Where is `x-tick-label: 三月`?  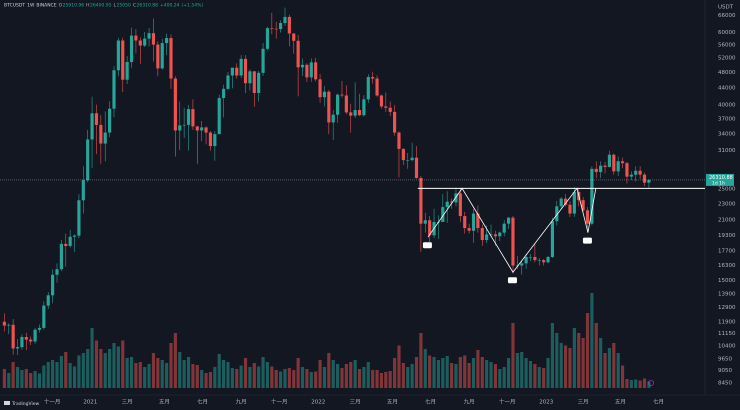
x-tick-label: 三月 is located at coordinates (583, 402).